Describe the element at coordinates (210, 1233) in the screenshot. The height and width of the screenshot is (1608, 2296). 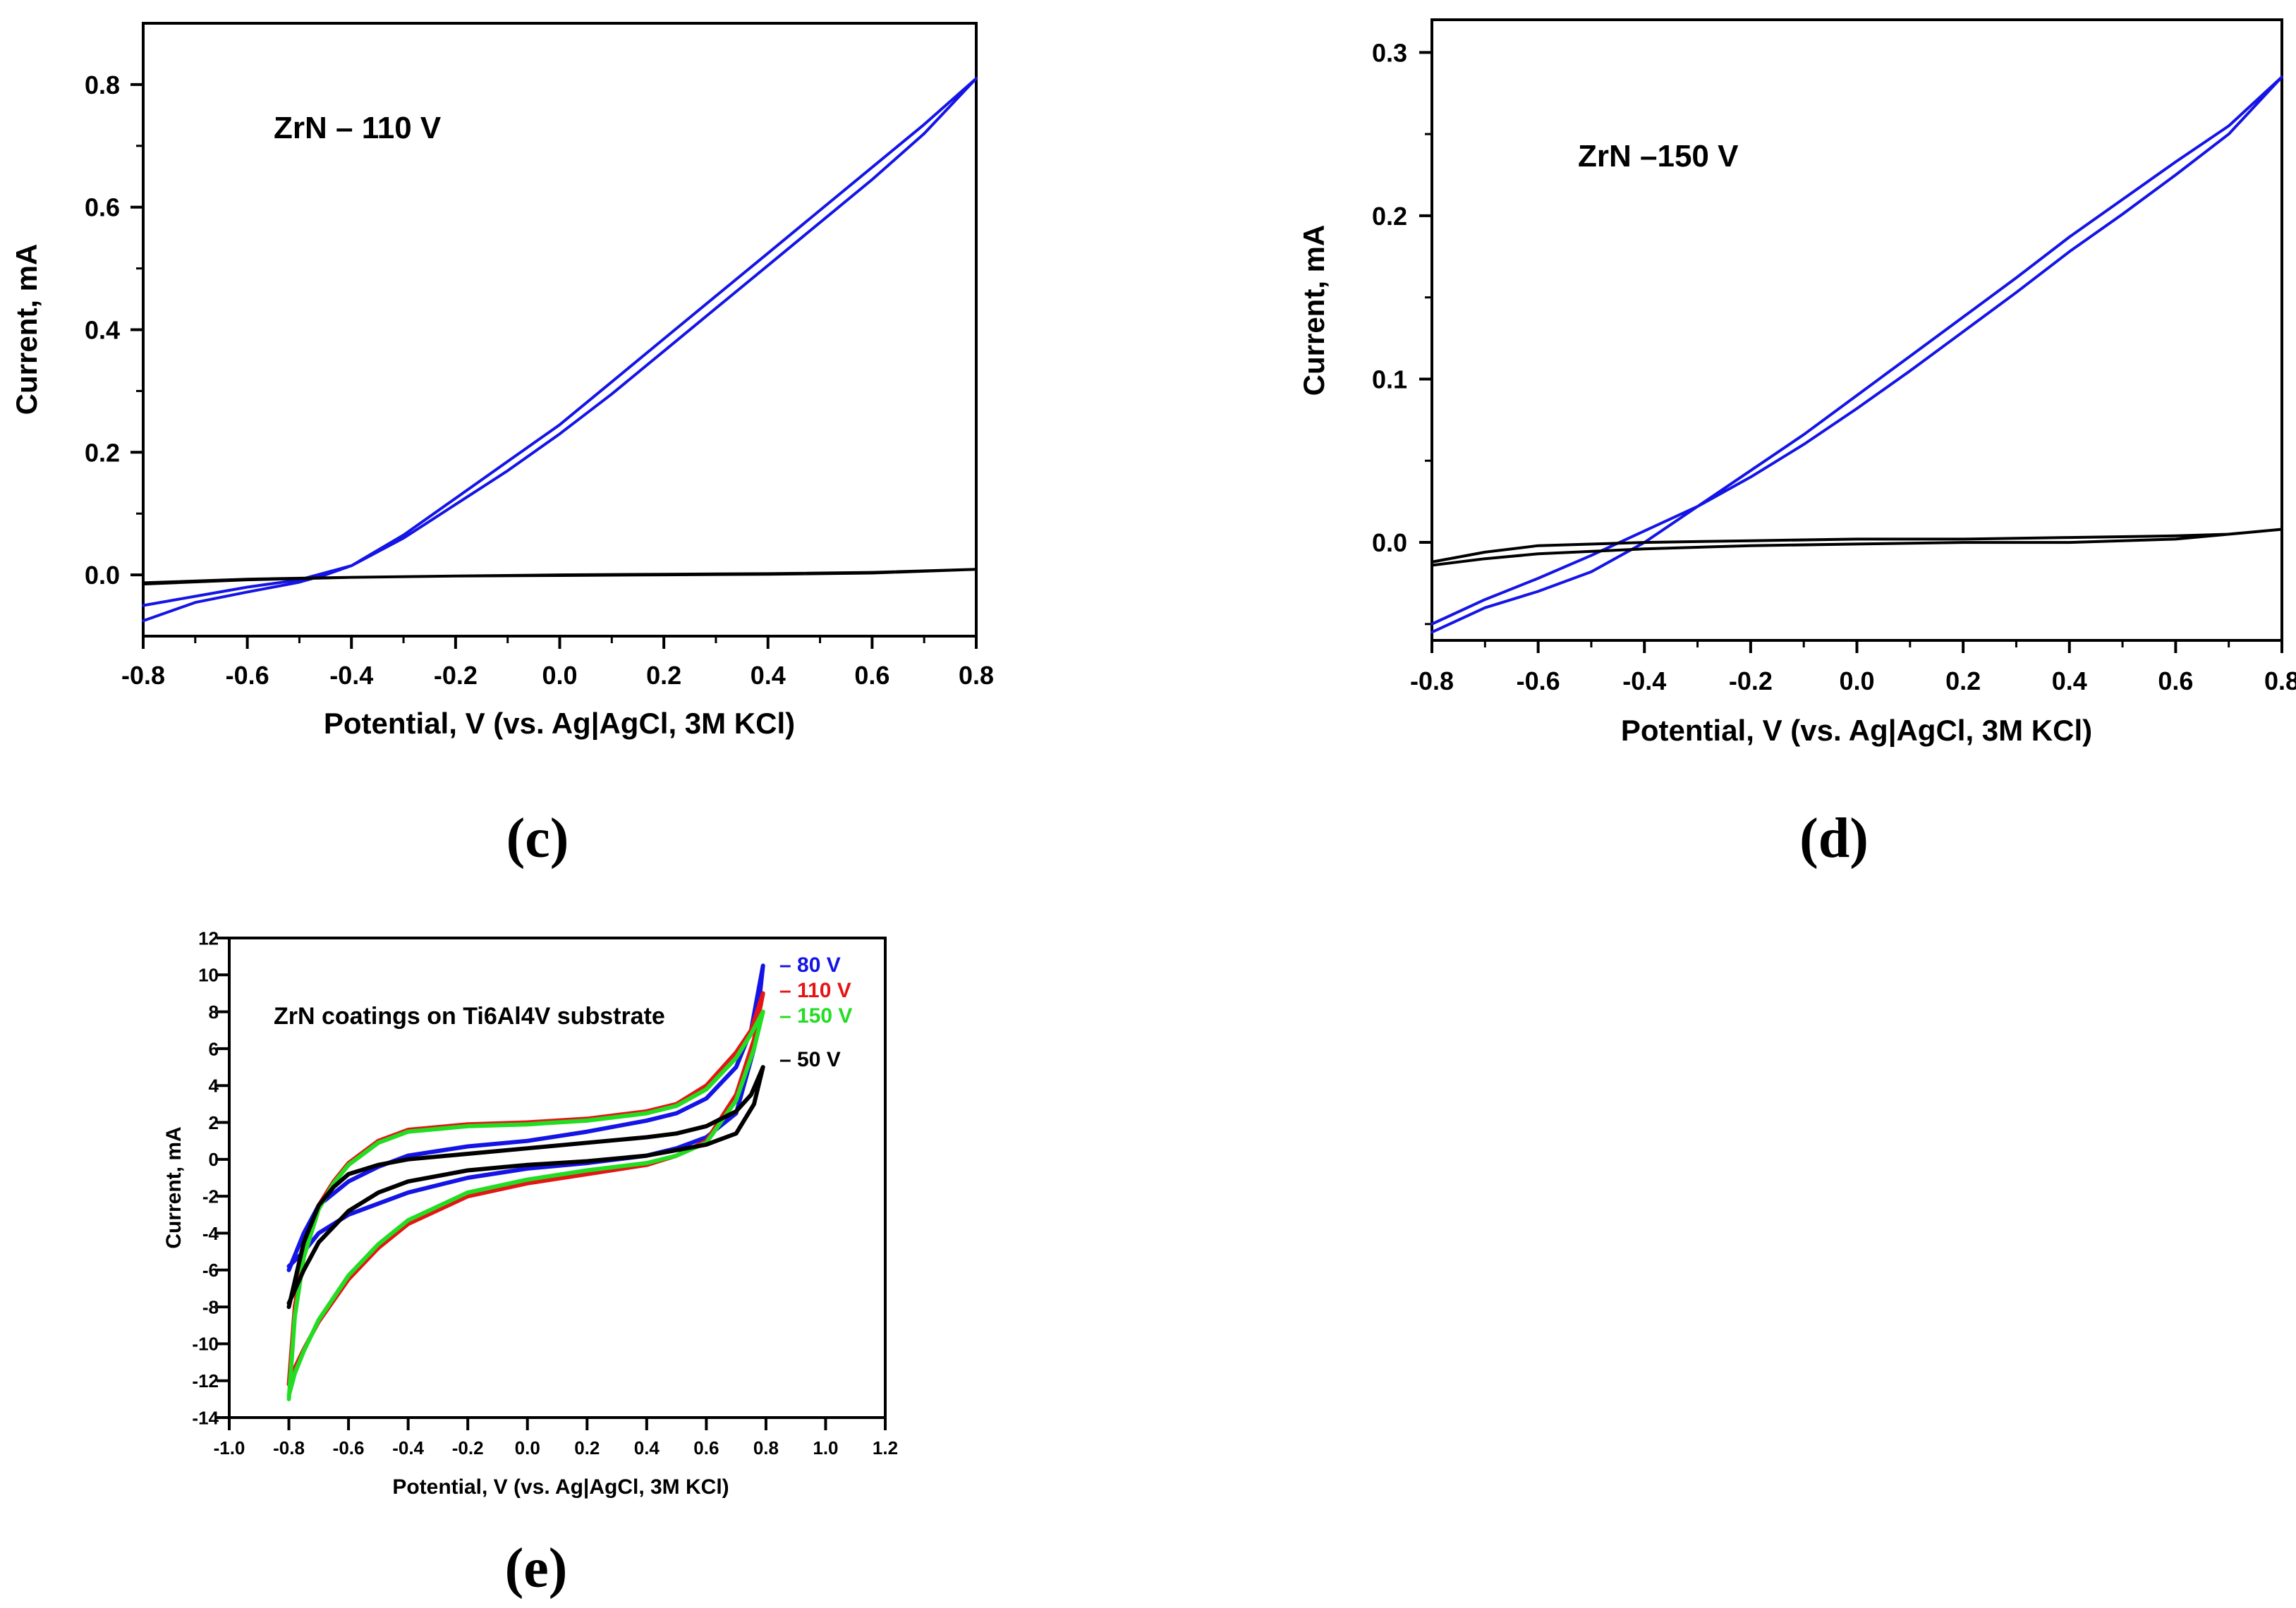
I see `y-tick-label: -4` at that location.